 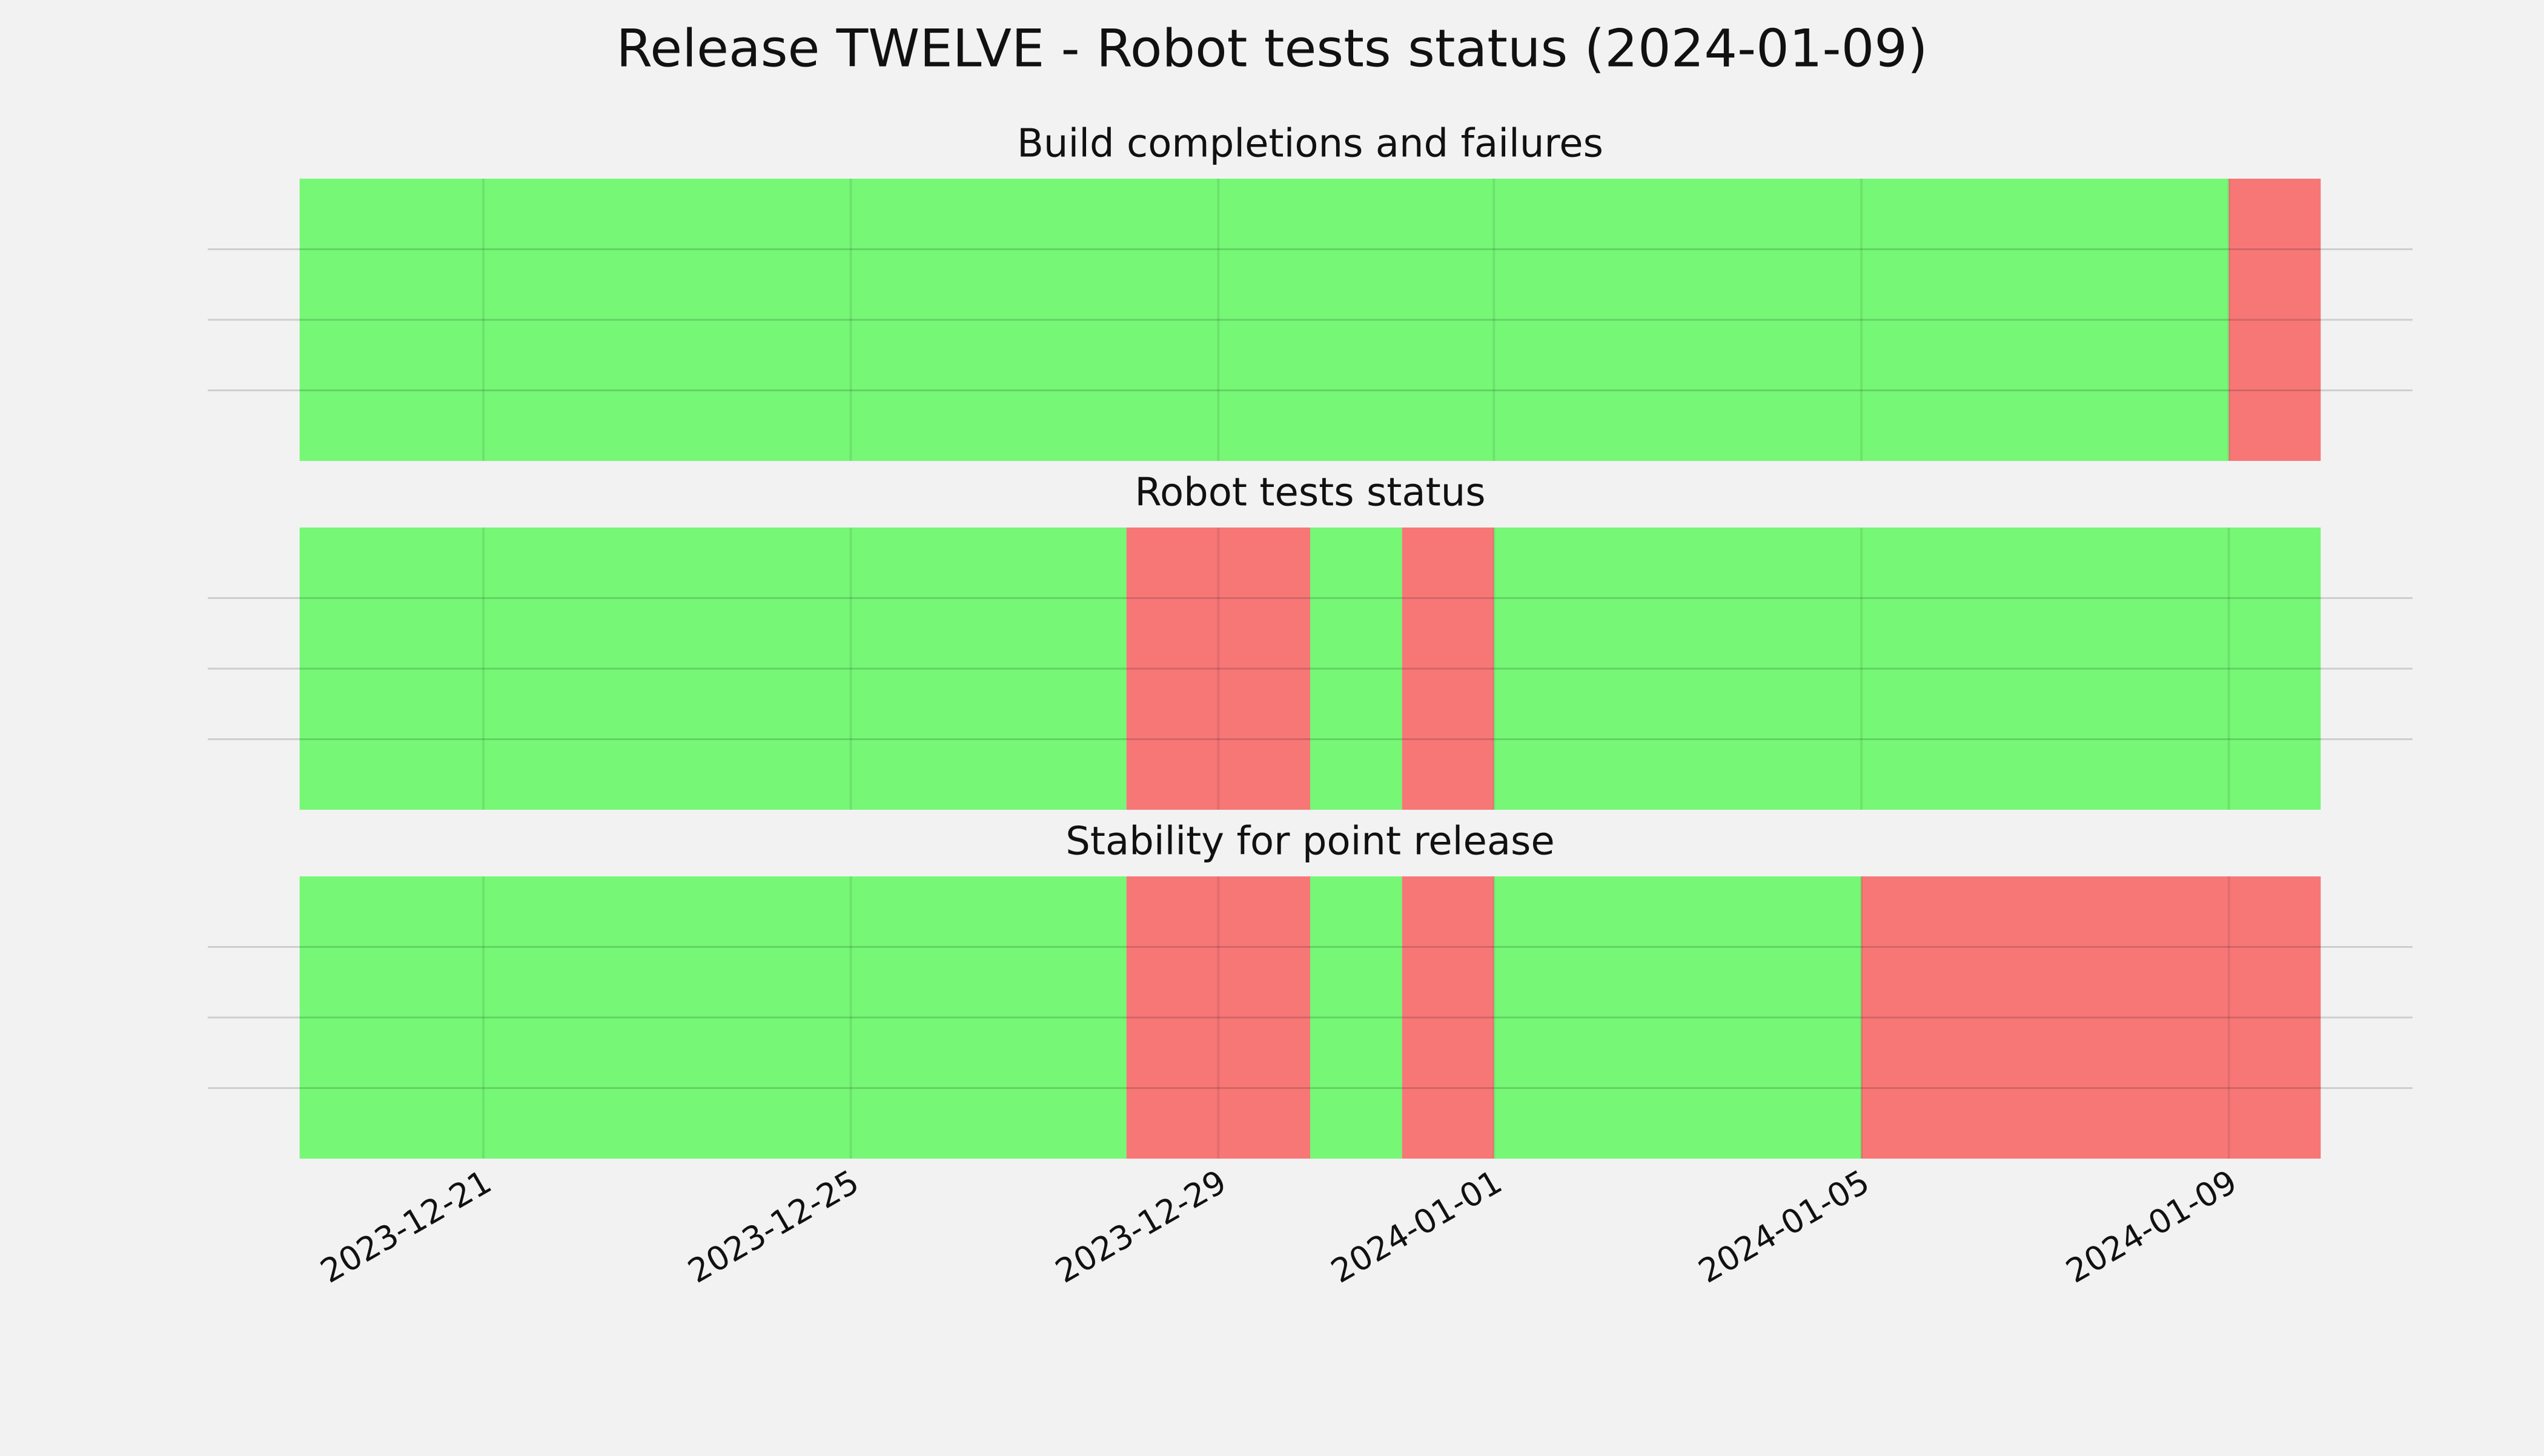 What do you see at coordinates (773, 1226) in the screenshot?
I see `x-tick-label: 2023-12-25` at bounding box center [773, 1226].